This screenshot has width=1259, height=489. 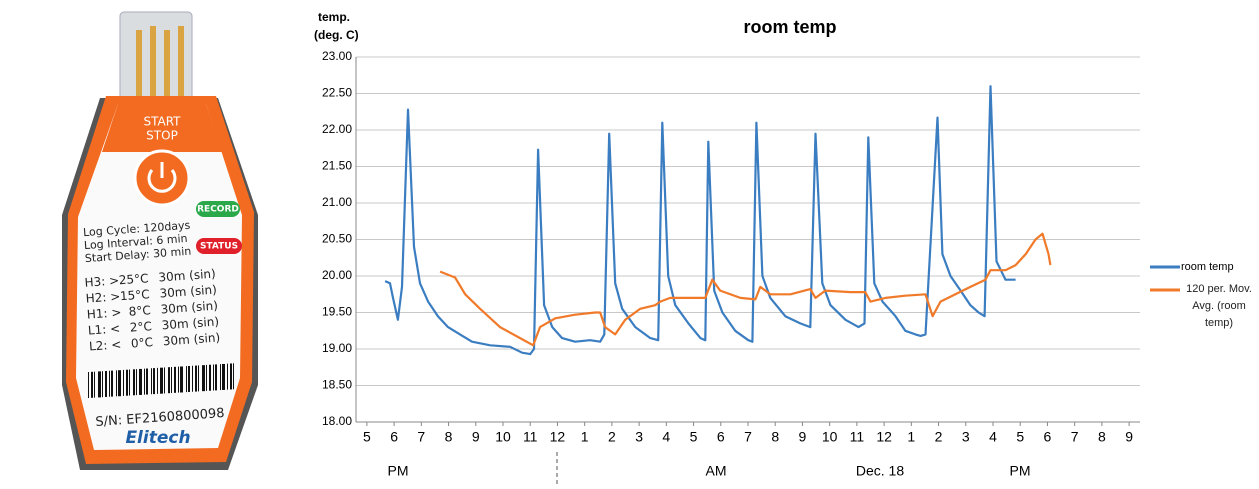 I want to click on y-tick-label: 19.50, so click(x=337, y=312).